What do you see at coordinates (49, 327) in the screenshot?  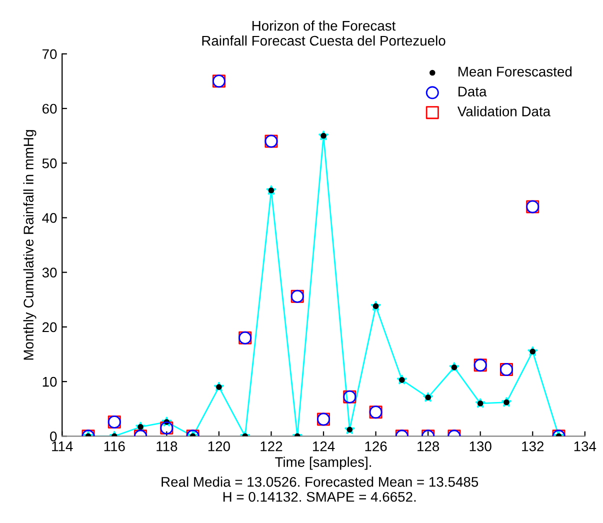 I see `y-tick-label: 20` at bounding box center [49, 327].